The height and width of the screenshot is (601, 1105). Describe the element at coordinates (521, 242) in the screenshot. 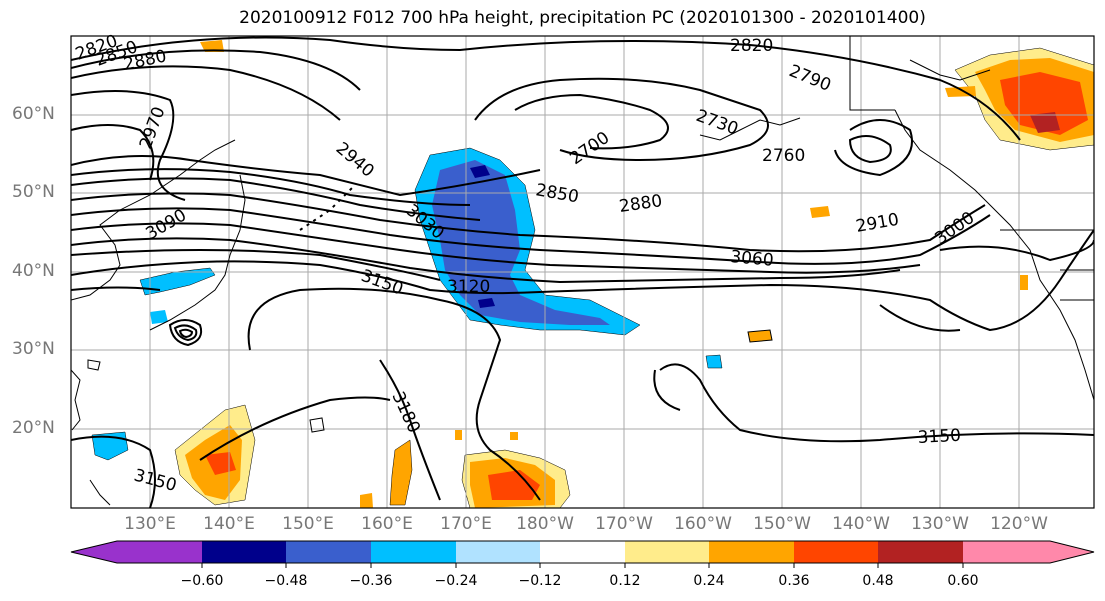

I see `precip-neg-mid` at that location.